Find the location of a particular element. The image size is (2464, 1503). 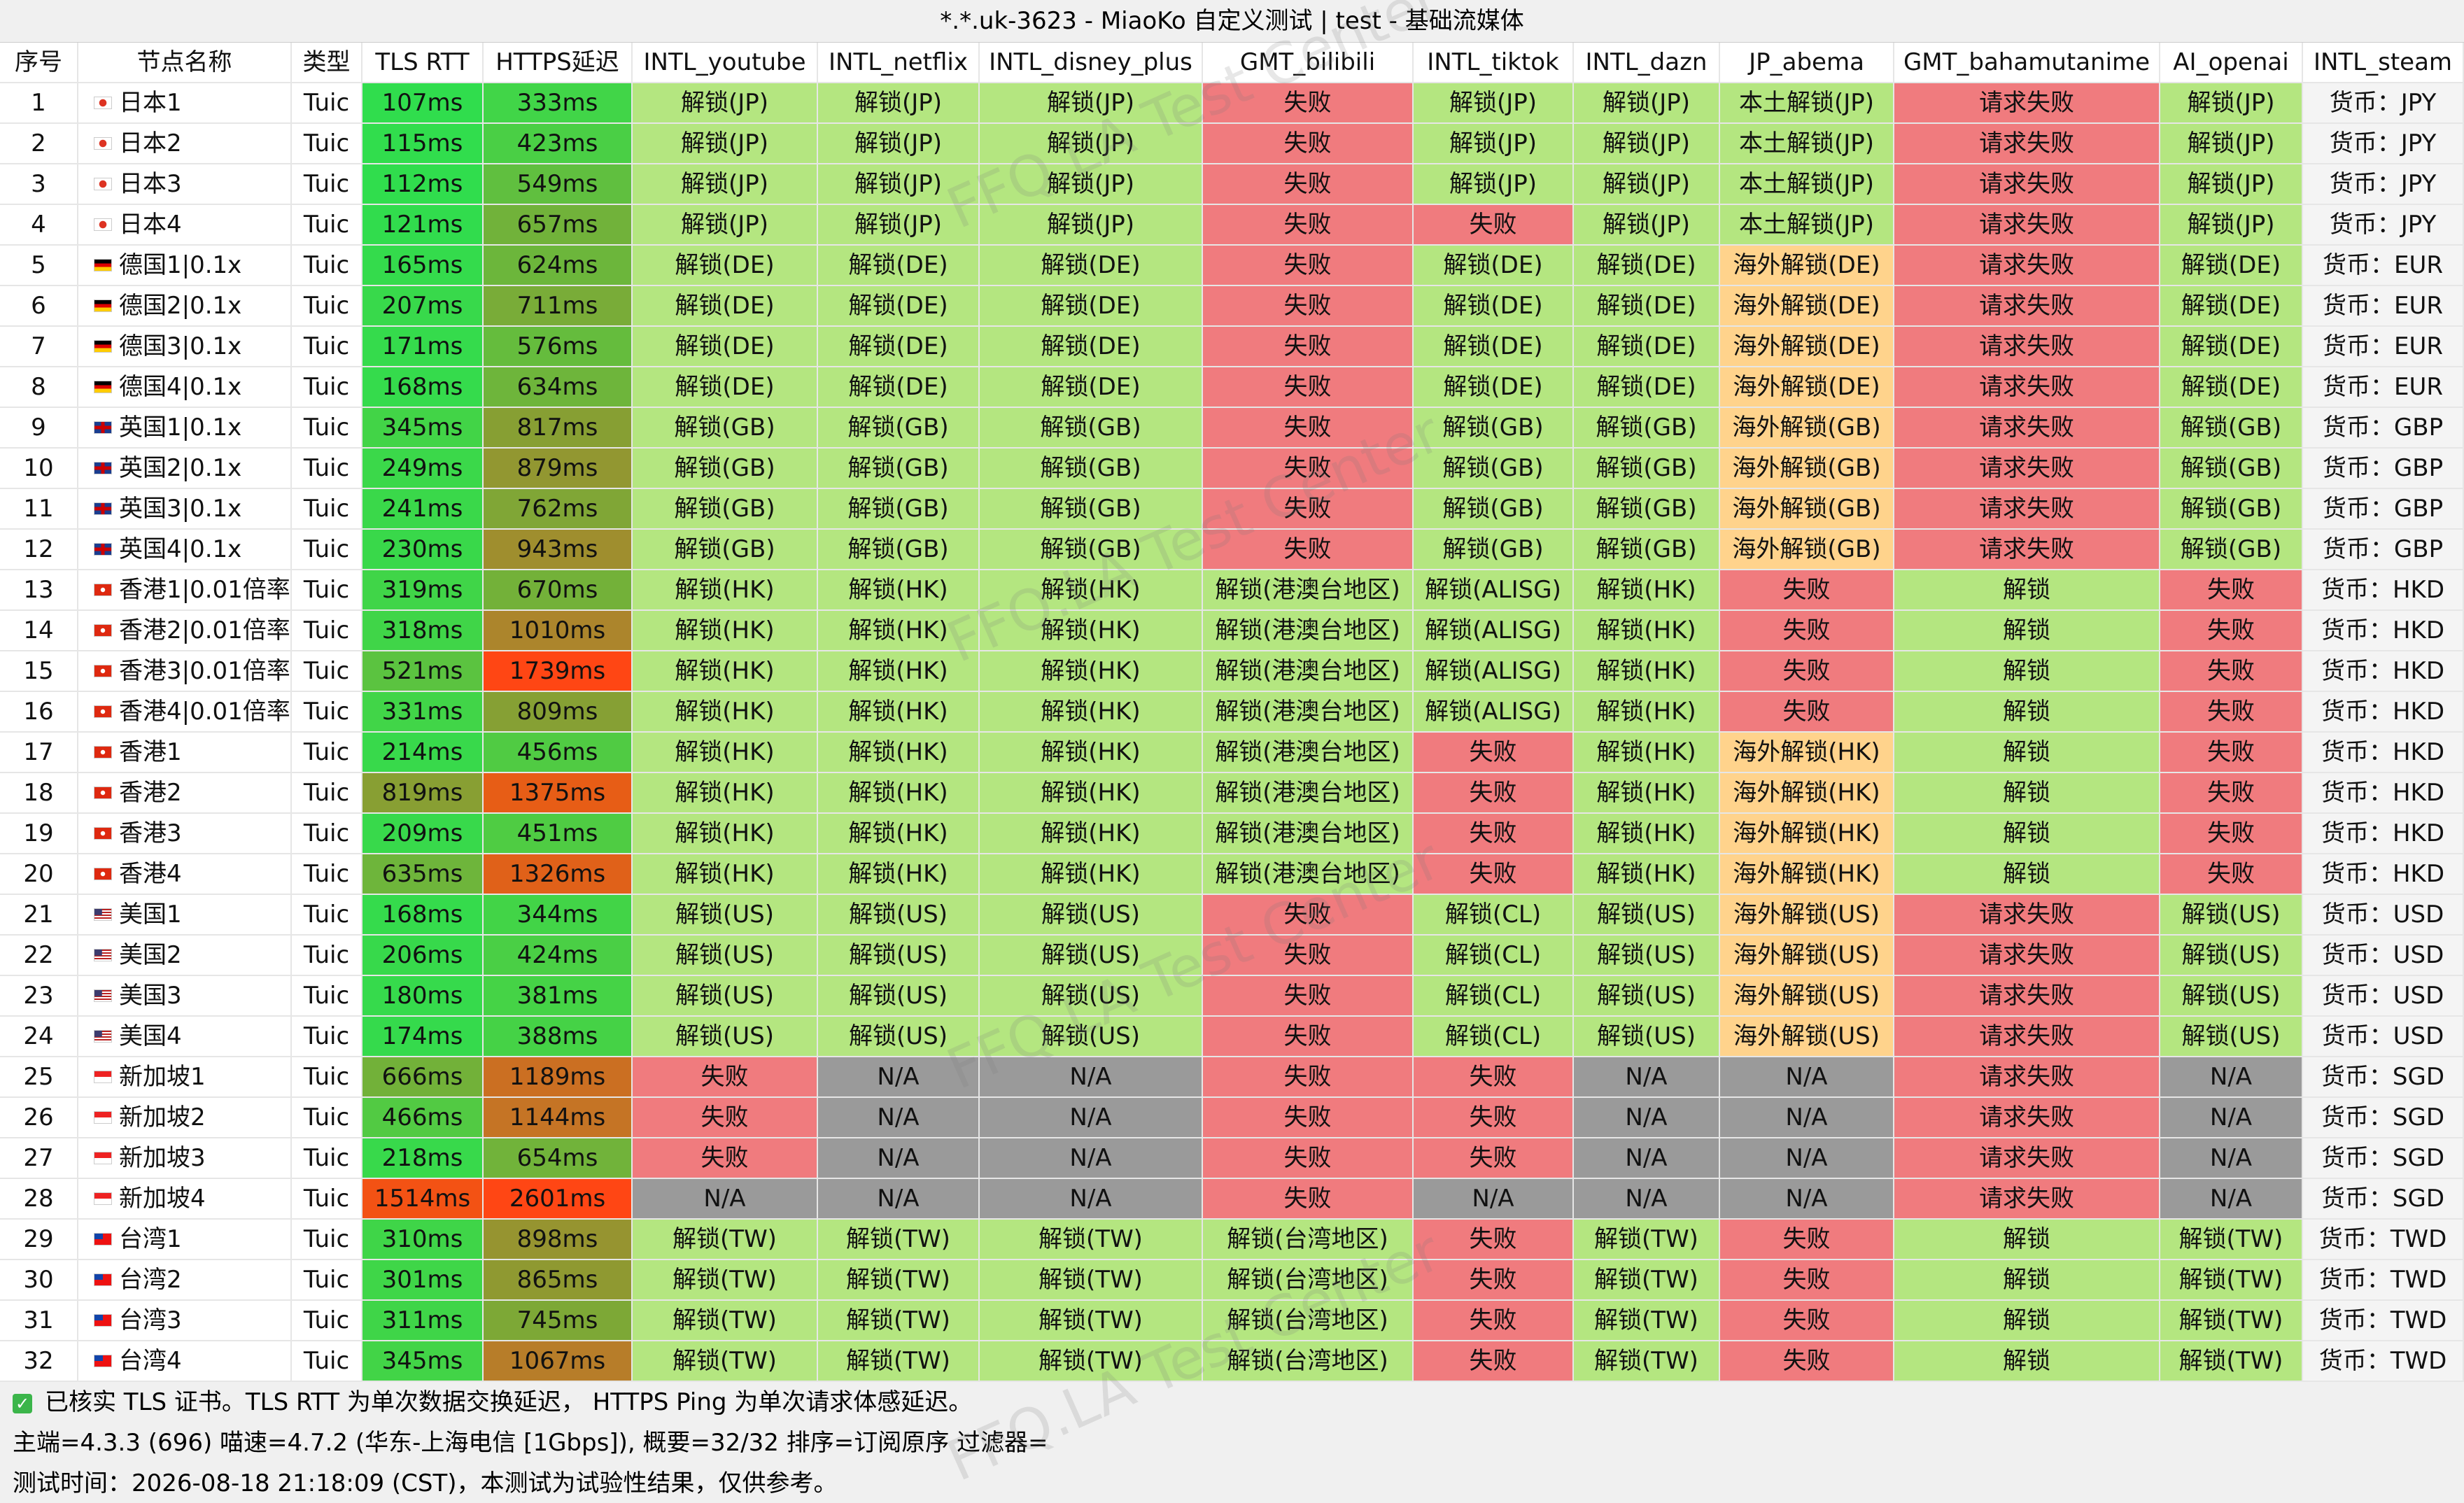

result-cell: 货币：HKD is located at coordinates (2383, 753).